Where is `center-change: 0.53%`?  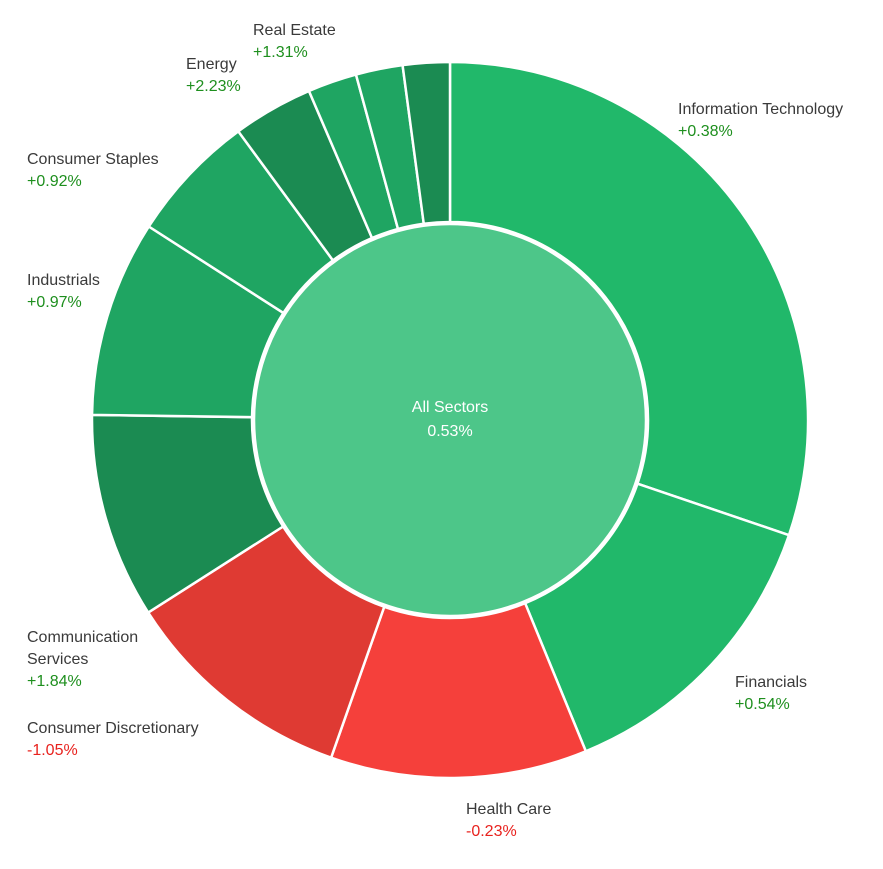
center-change: 0.53% is located at coordinates (450, 431).